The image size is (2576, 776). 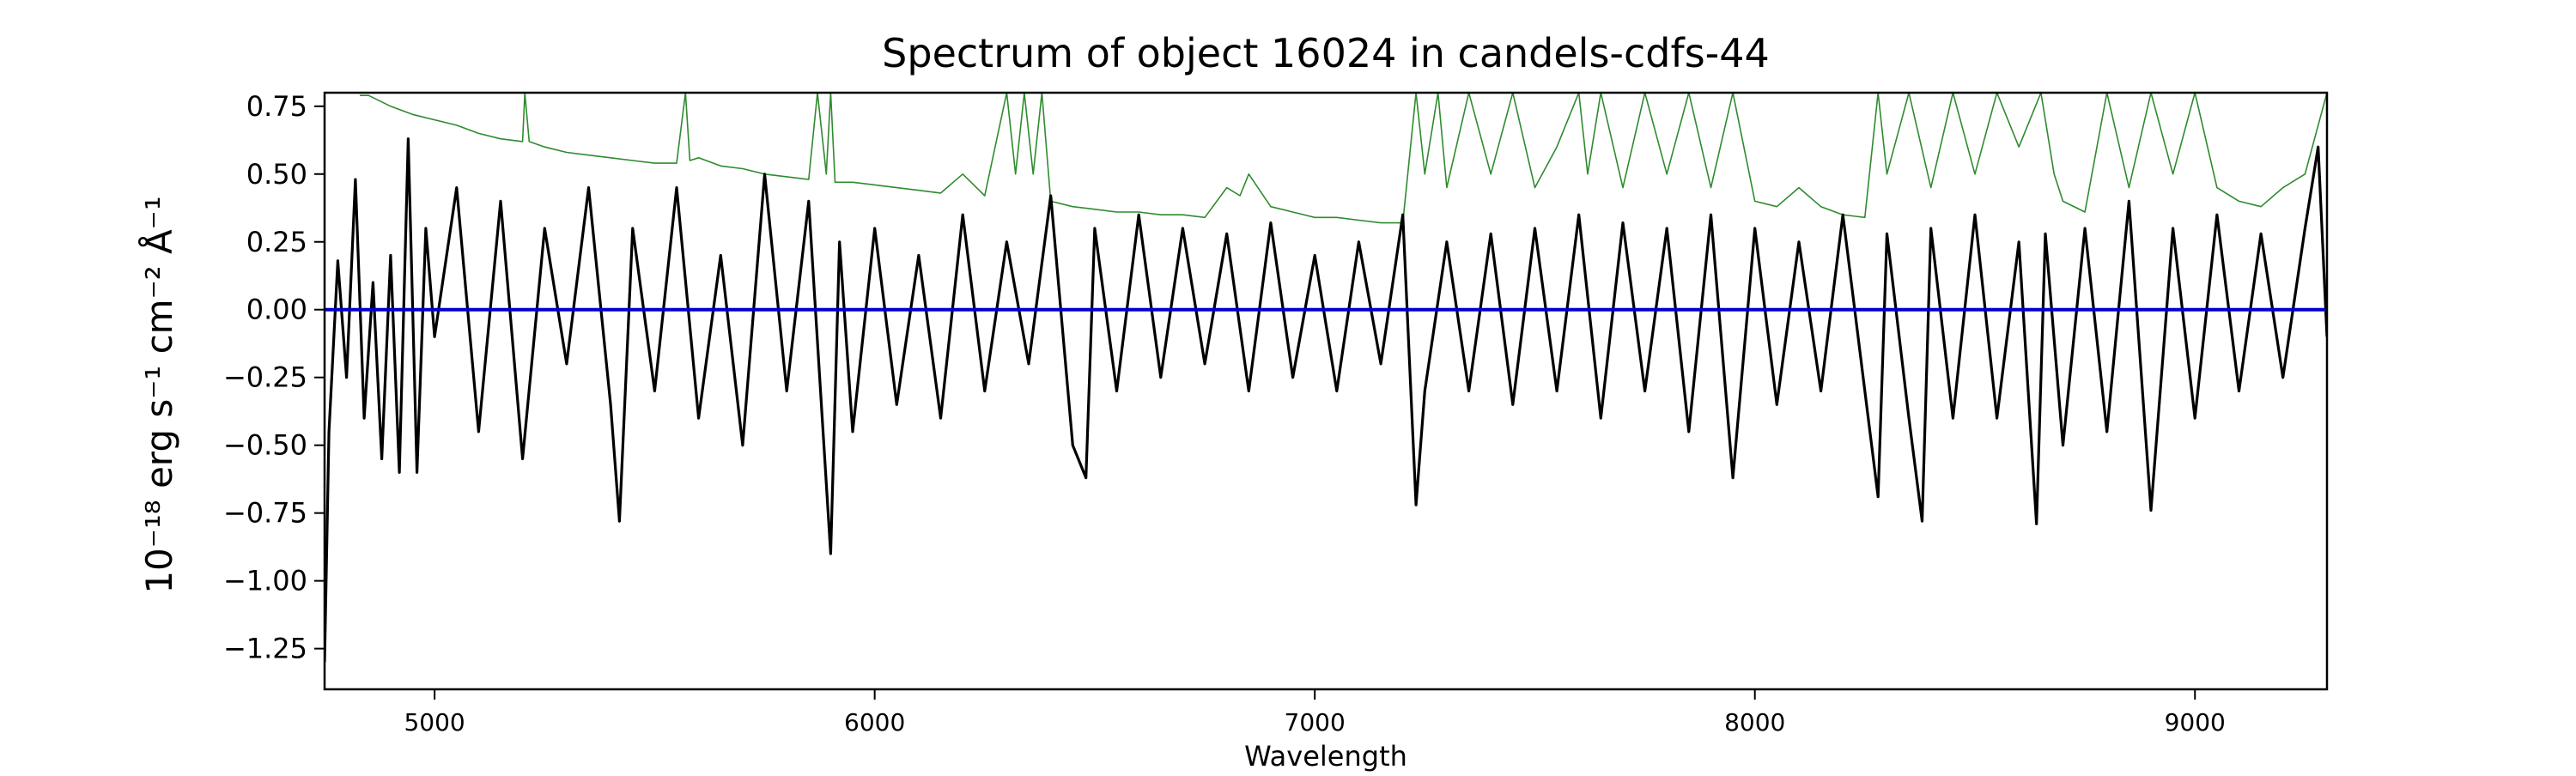 What do you see at coordinates (265, 581) in the screenshot?
I see `y-tick-label: −1.00` at bounding box center [265, 581].